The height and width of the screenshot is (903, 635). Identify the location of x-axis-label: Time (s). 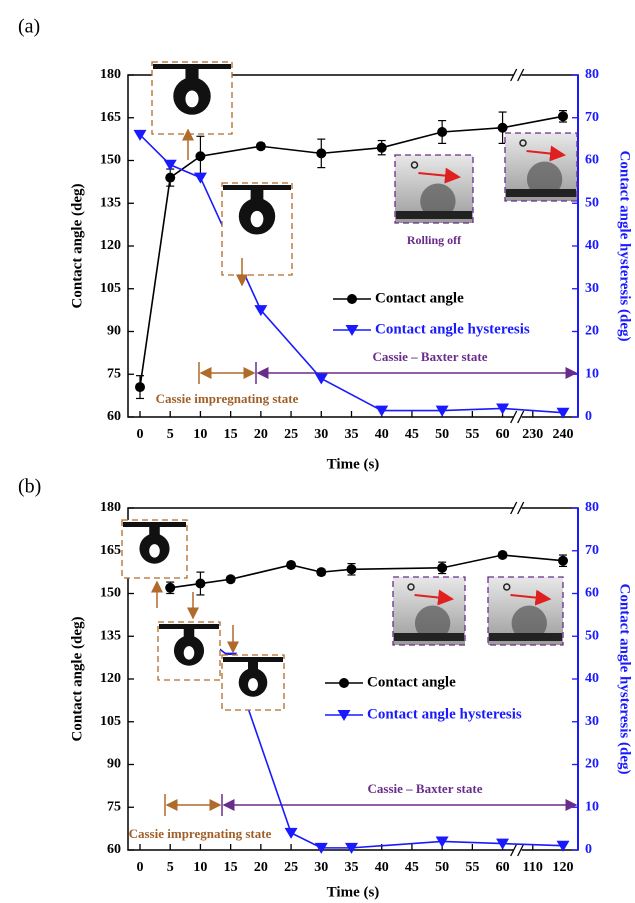
(353, 892).